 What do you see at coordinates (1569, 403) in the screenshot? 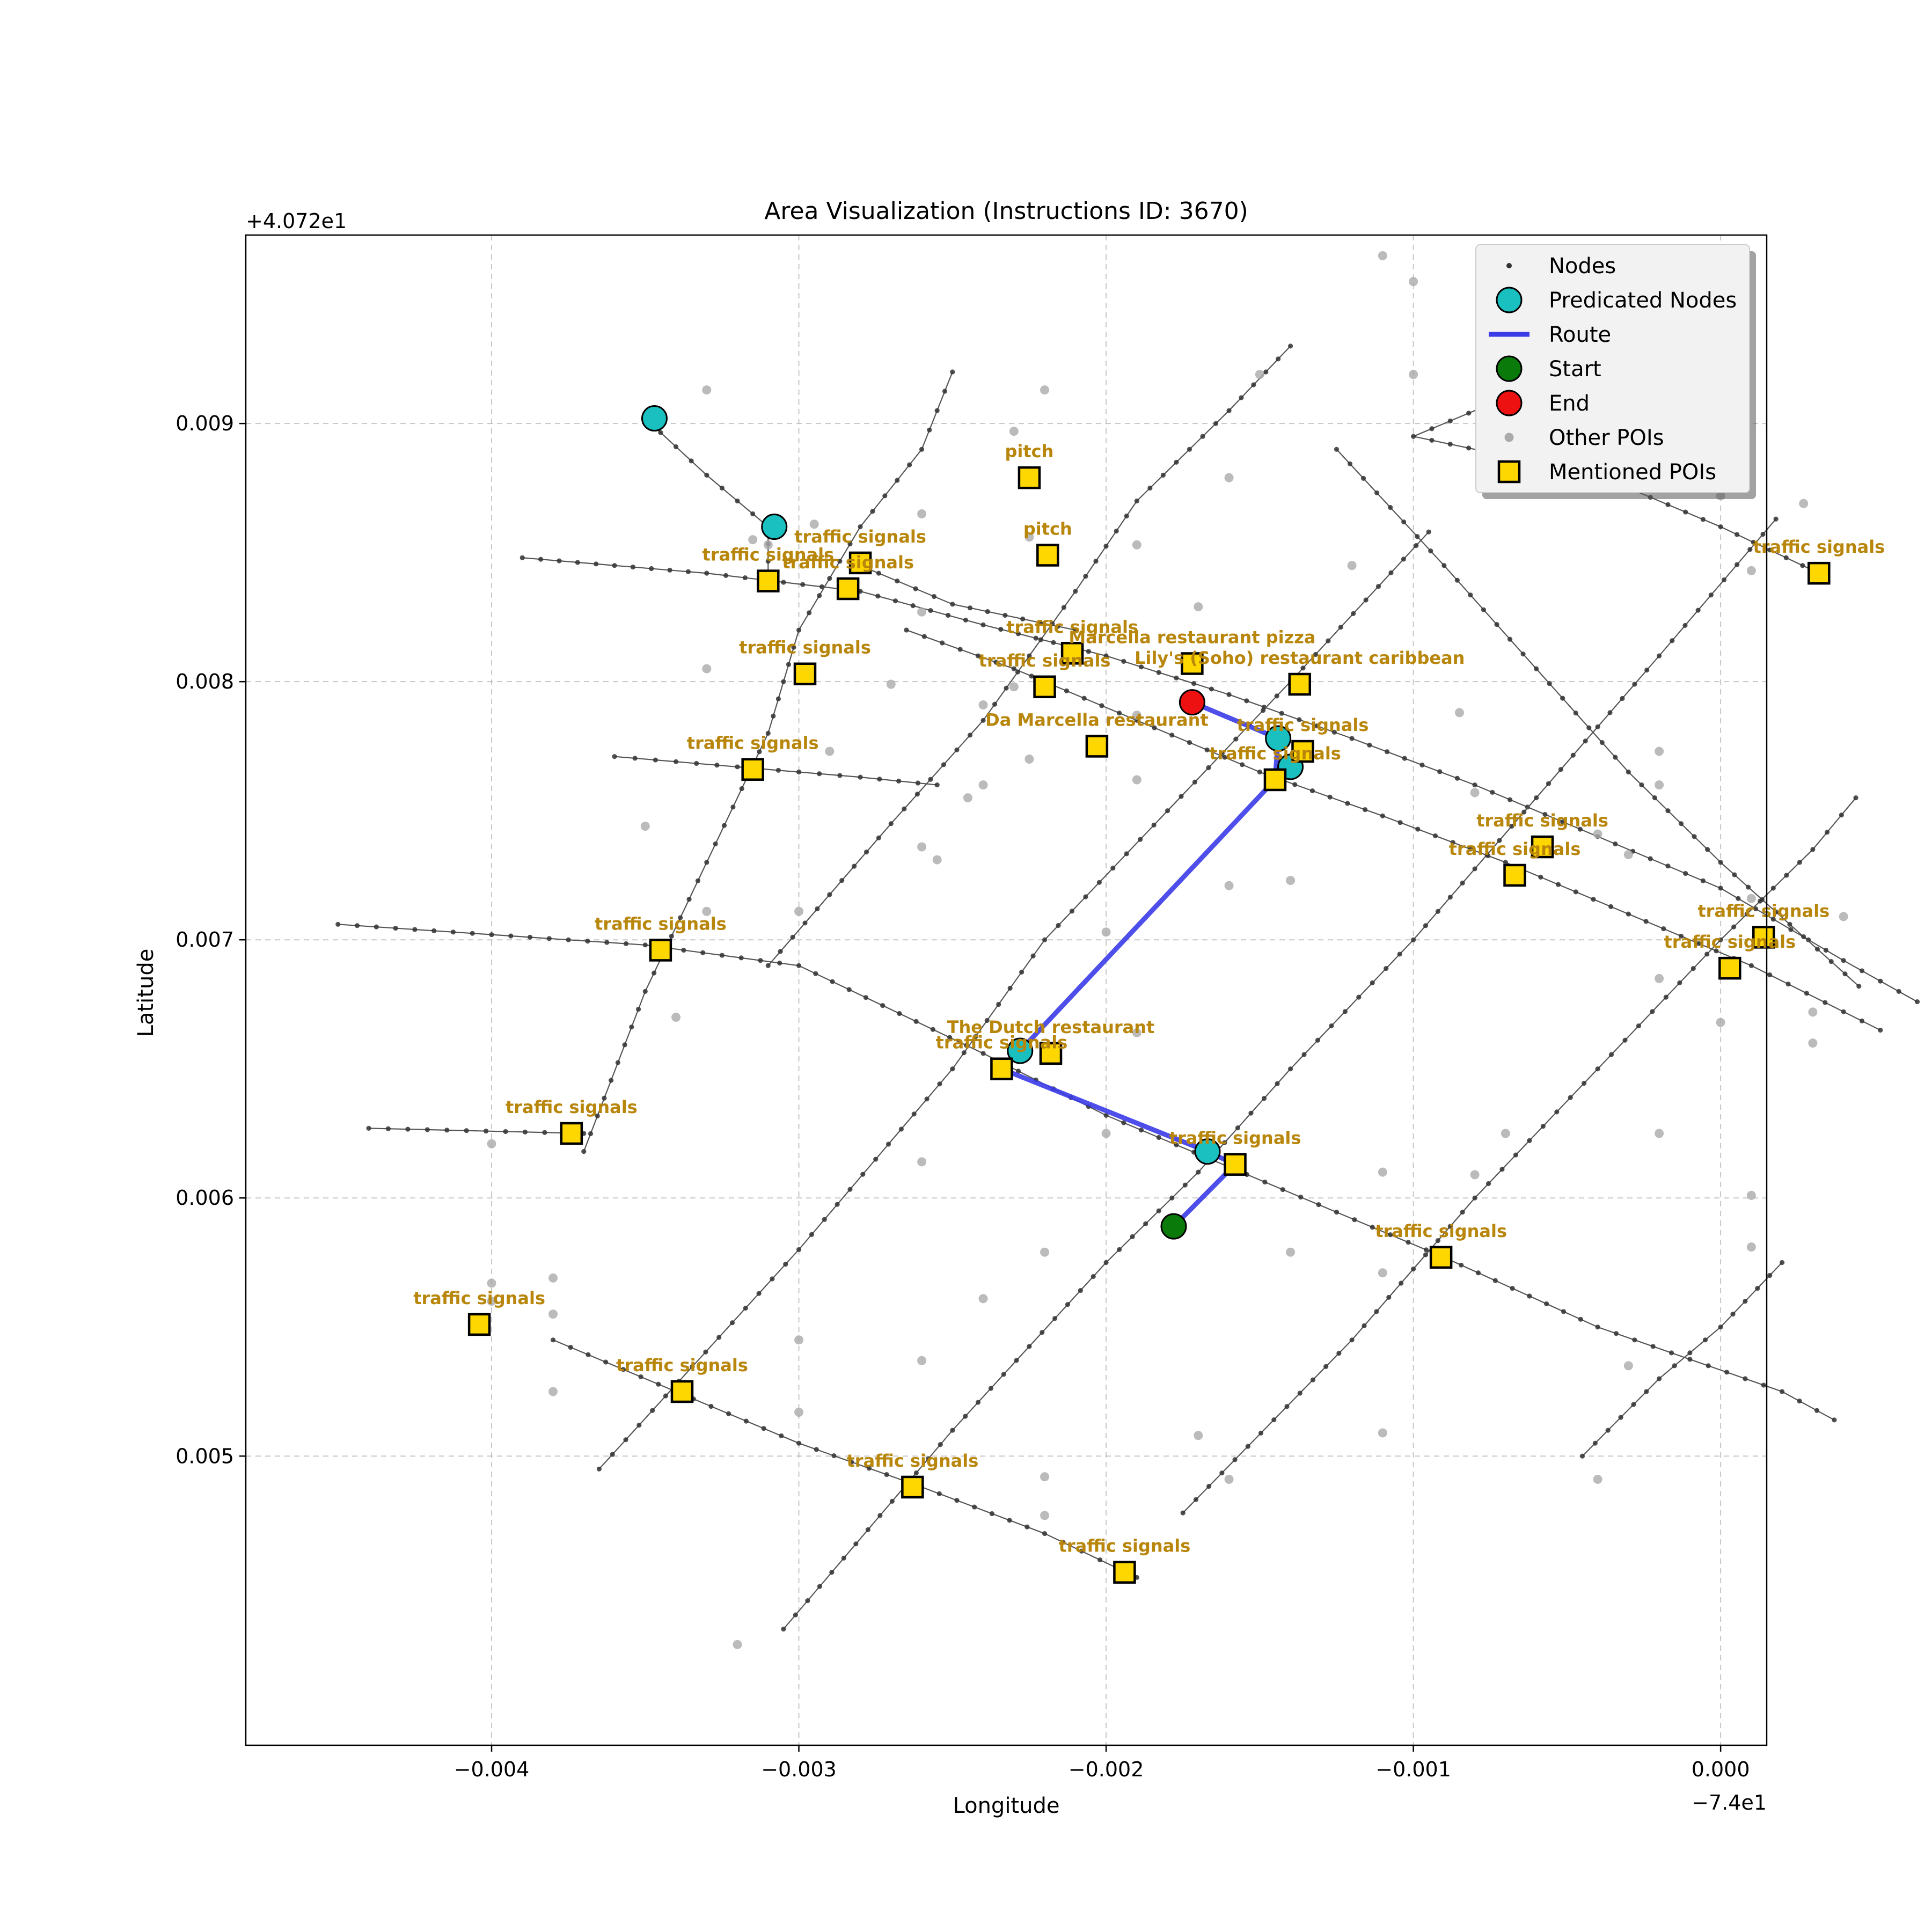
I see `legend-end-label: End` at bounding box center [1569, 403].